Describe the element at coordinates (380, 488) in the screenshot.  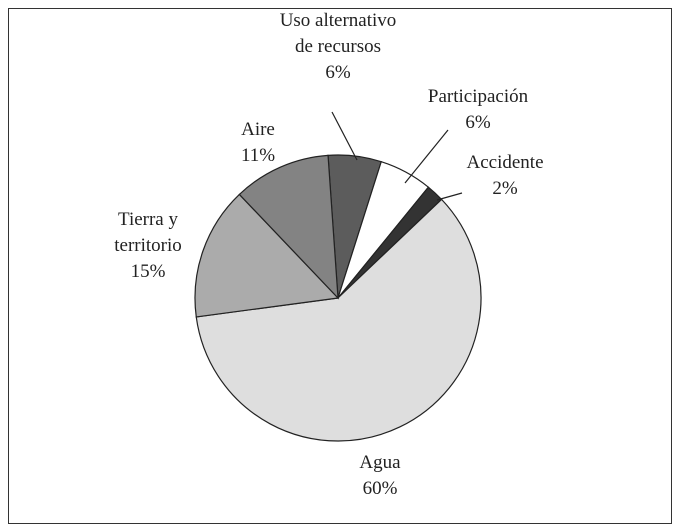
I see `value-label: 60%` at that location.